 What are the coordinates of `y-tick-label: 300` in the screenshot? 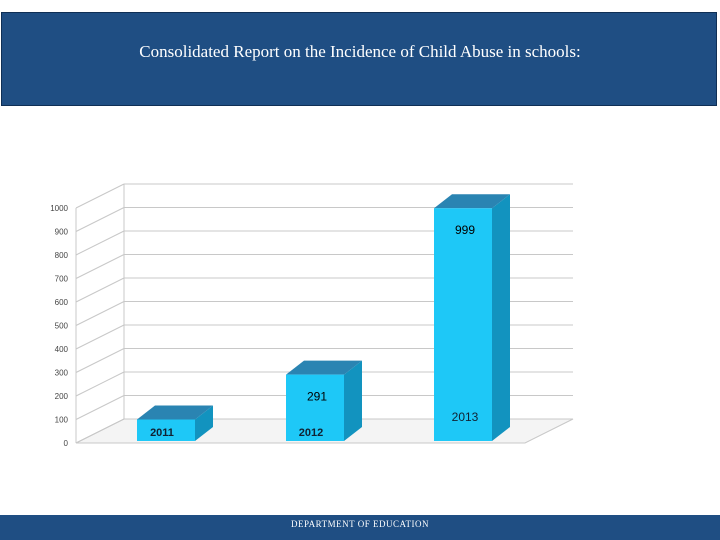 It's located at (62, 373).